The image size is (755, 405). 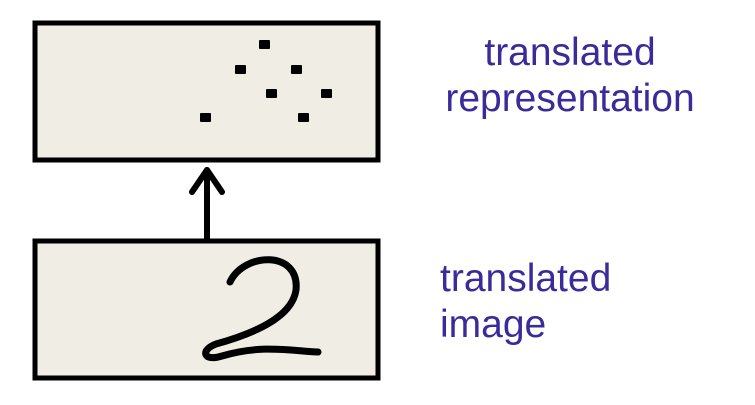 What do you see at coordinates (493, 324) in the screenshot?
I see `image-caption-line2: image` at bounding box center [493, 324].